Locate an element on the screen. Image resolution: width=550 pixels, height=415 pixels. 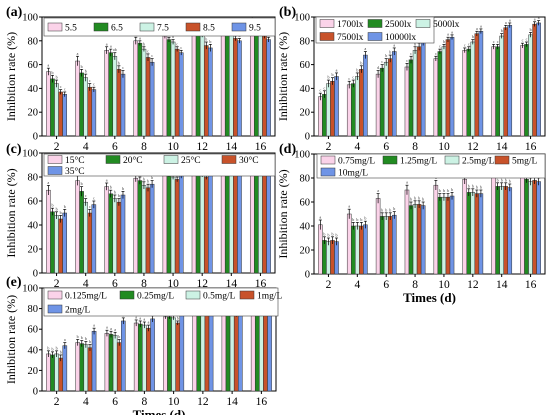
legend-label: 2500lx is located at coordinates (398, 25).